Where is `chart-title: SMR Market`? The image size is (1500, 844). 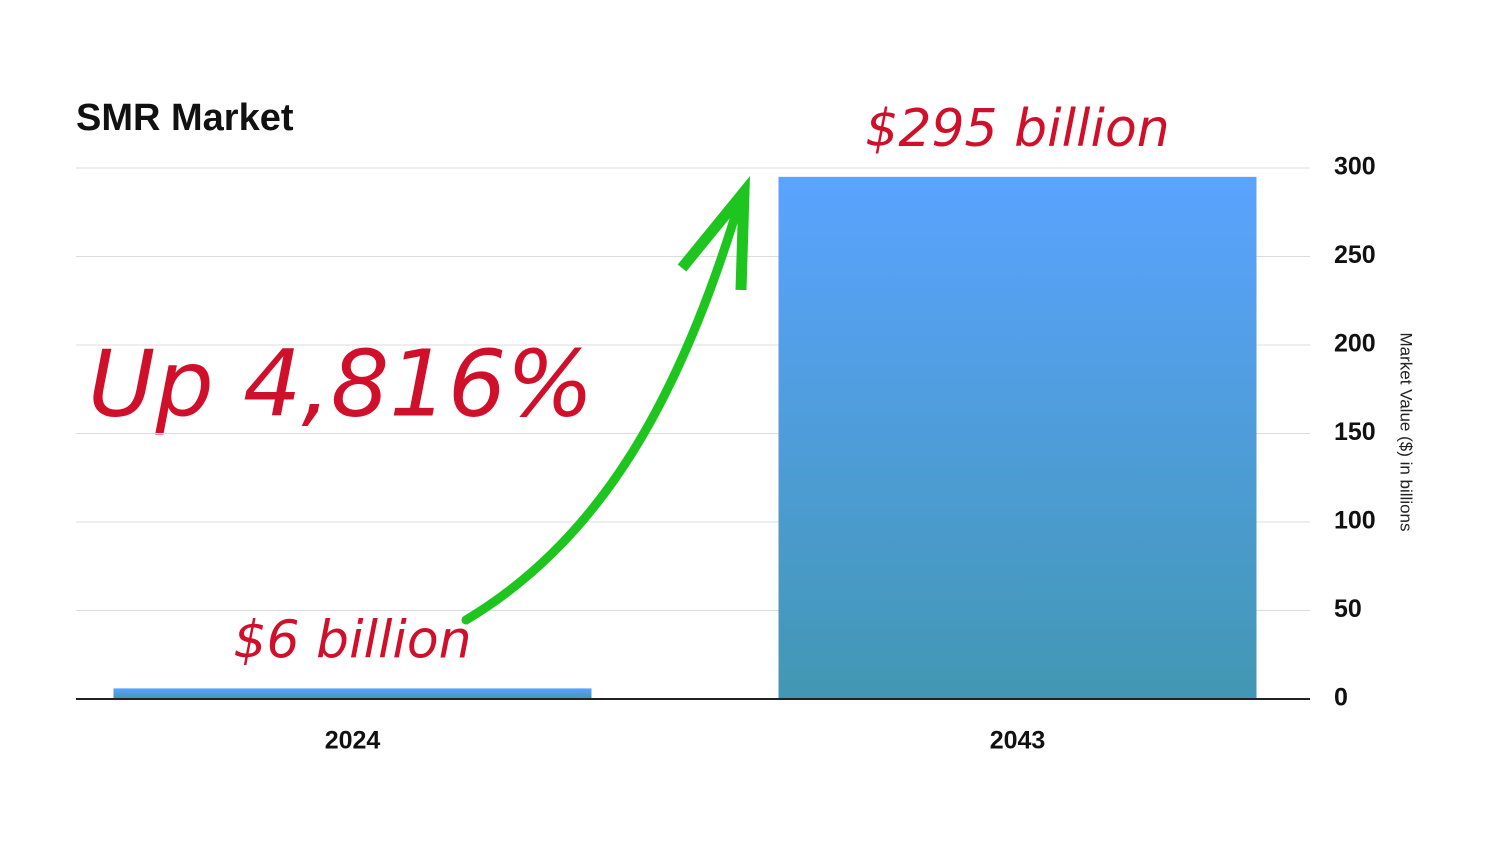
chart-title: SMR Market is located at coordinates (185, 118).